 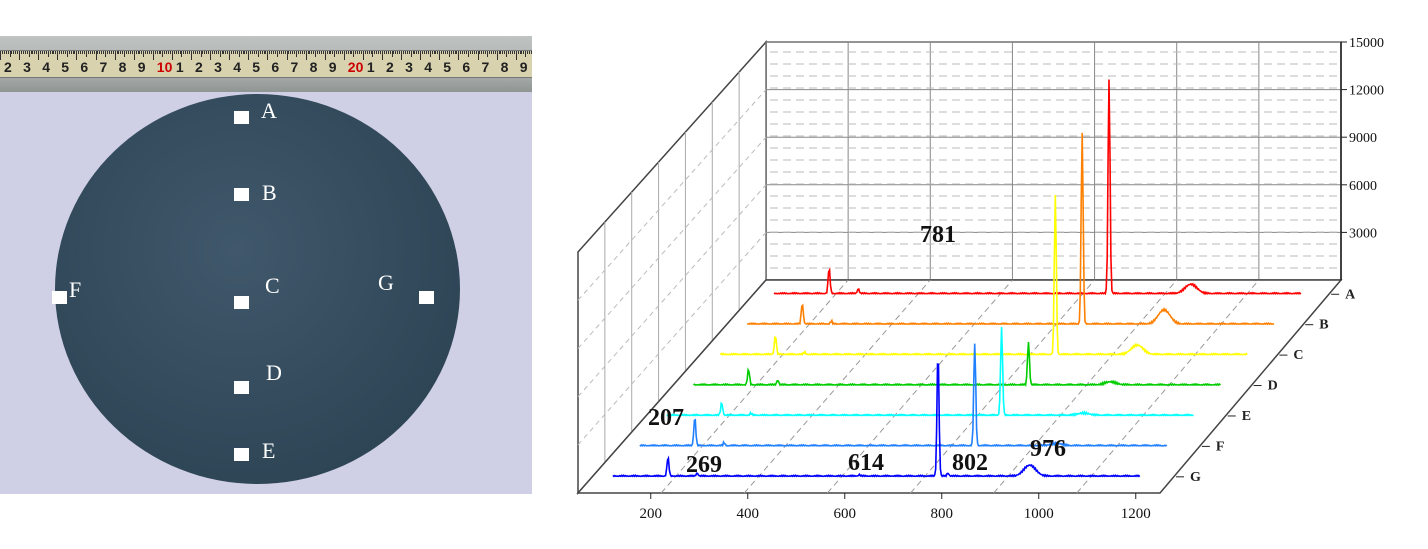 What do you see at coordinates (46, 67) in the screenshot?
I see `ruler-number: 4` at bounding box center [46, 67].